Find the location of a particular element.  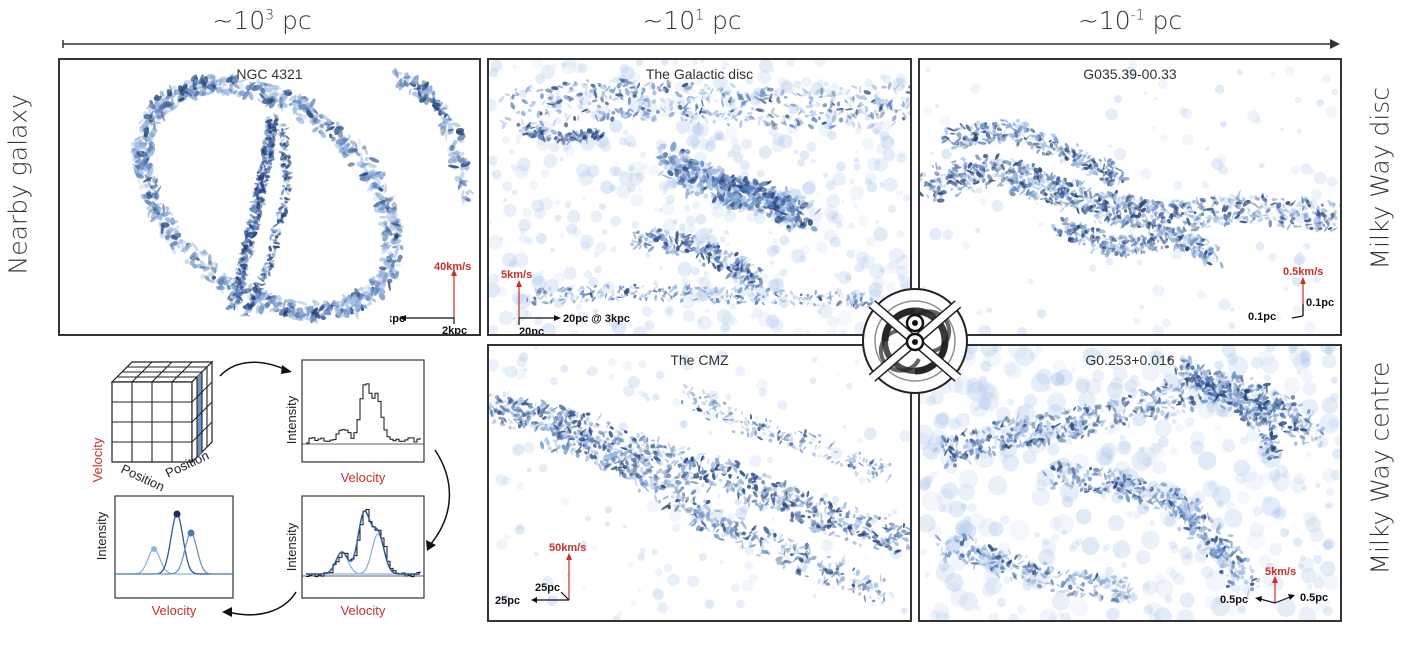

row-label-milky-way-disc: Milky Way disc is located at coordinates (1380, 178).